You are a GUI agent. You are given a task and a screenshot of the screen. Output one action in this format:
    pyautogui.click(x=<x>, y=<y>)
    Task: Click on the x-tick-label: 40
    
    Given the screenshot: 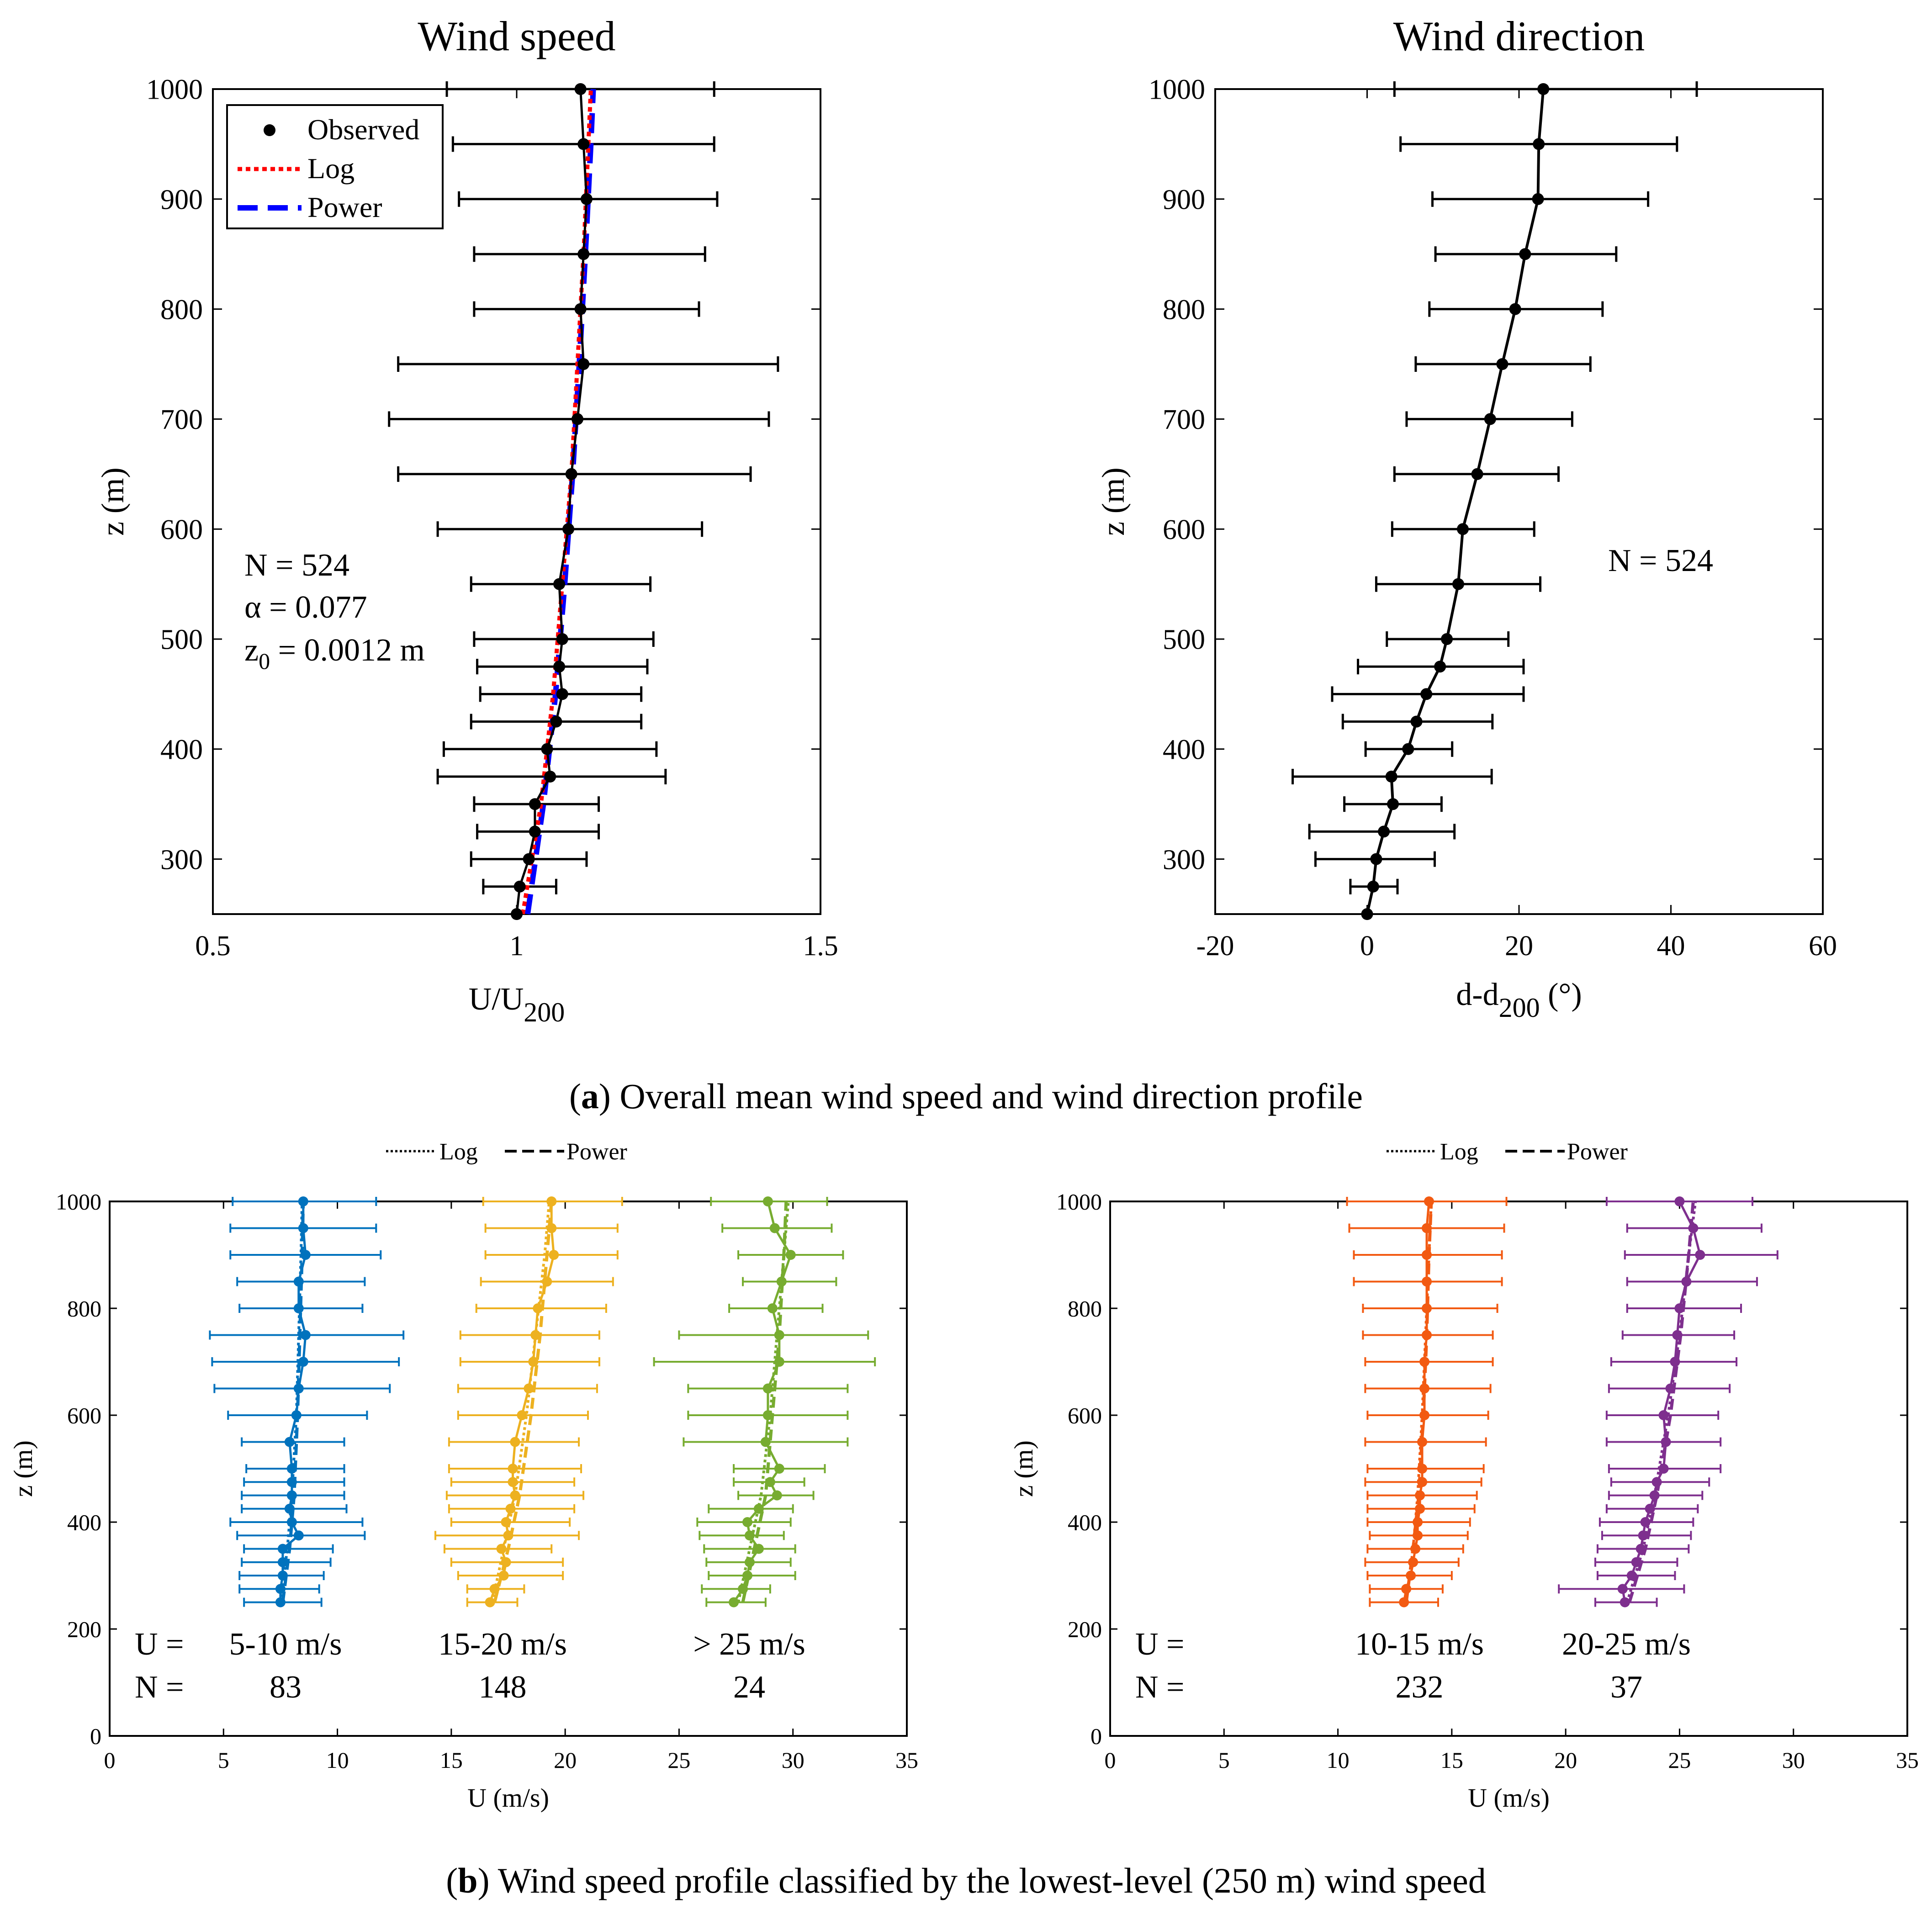 What is the action you would take?
    pyautogui.click(x=1671, y=946)
    